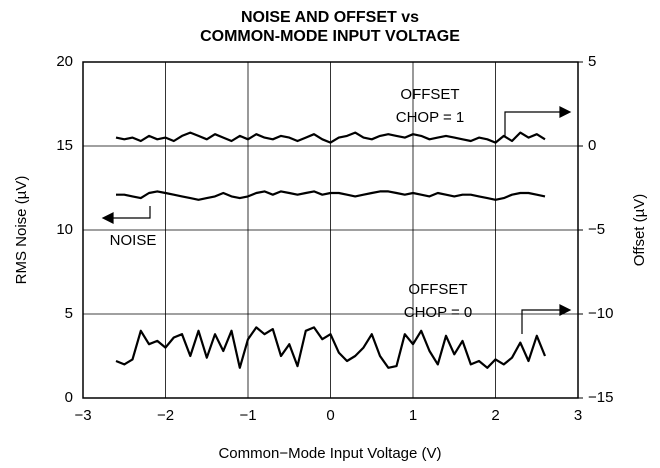 This screenshot has height=468, width=660. I want to click on x-tick-label: −2, so click(165, 415).